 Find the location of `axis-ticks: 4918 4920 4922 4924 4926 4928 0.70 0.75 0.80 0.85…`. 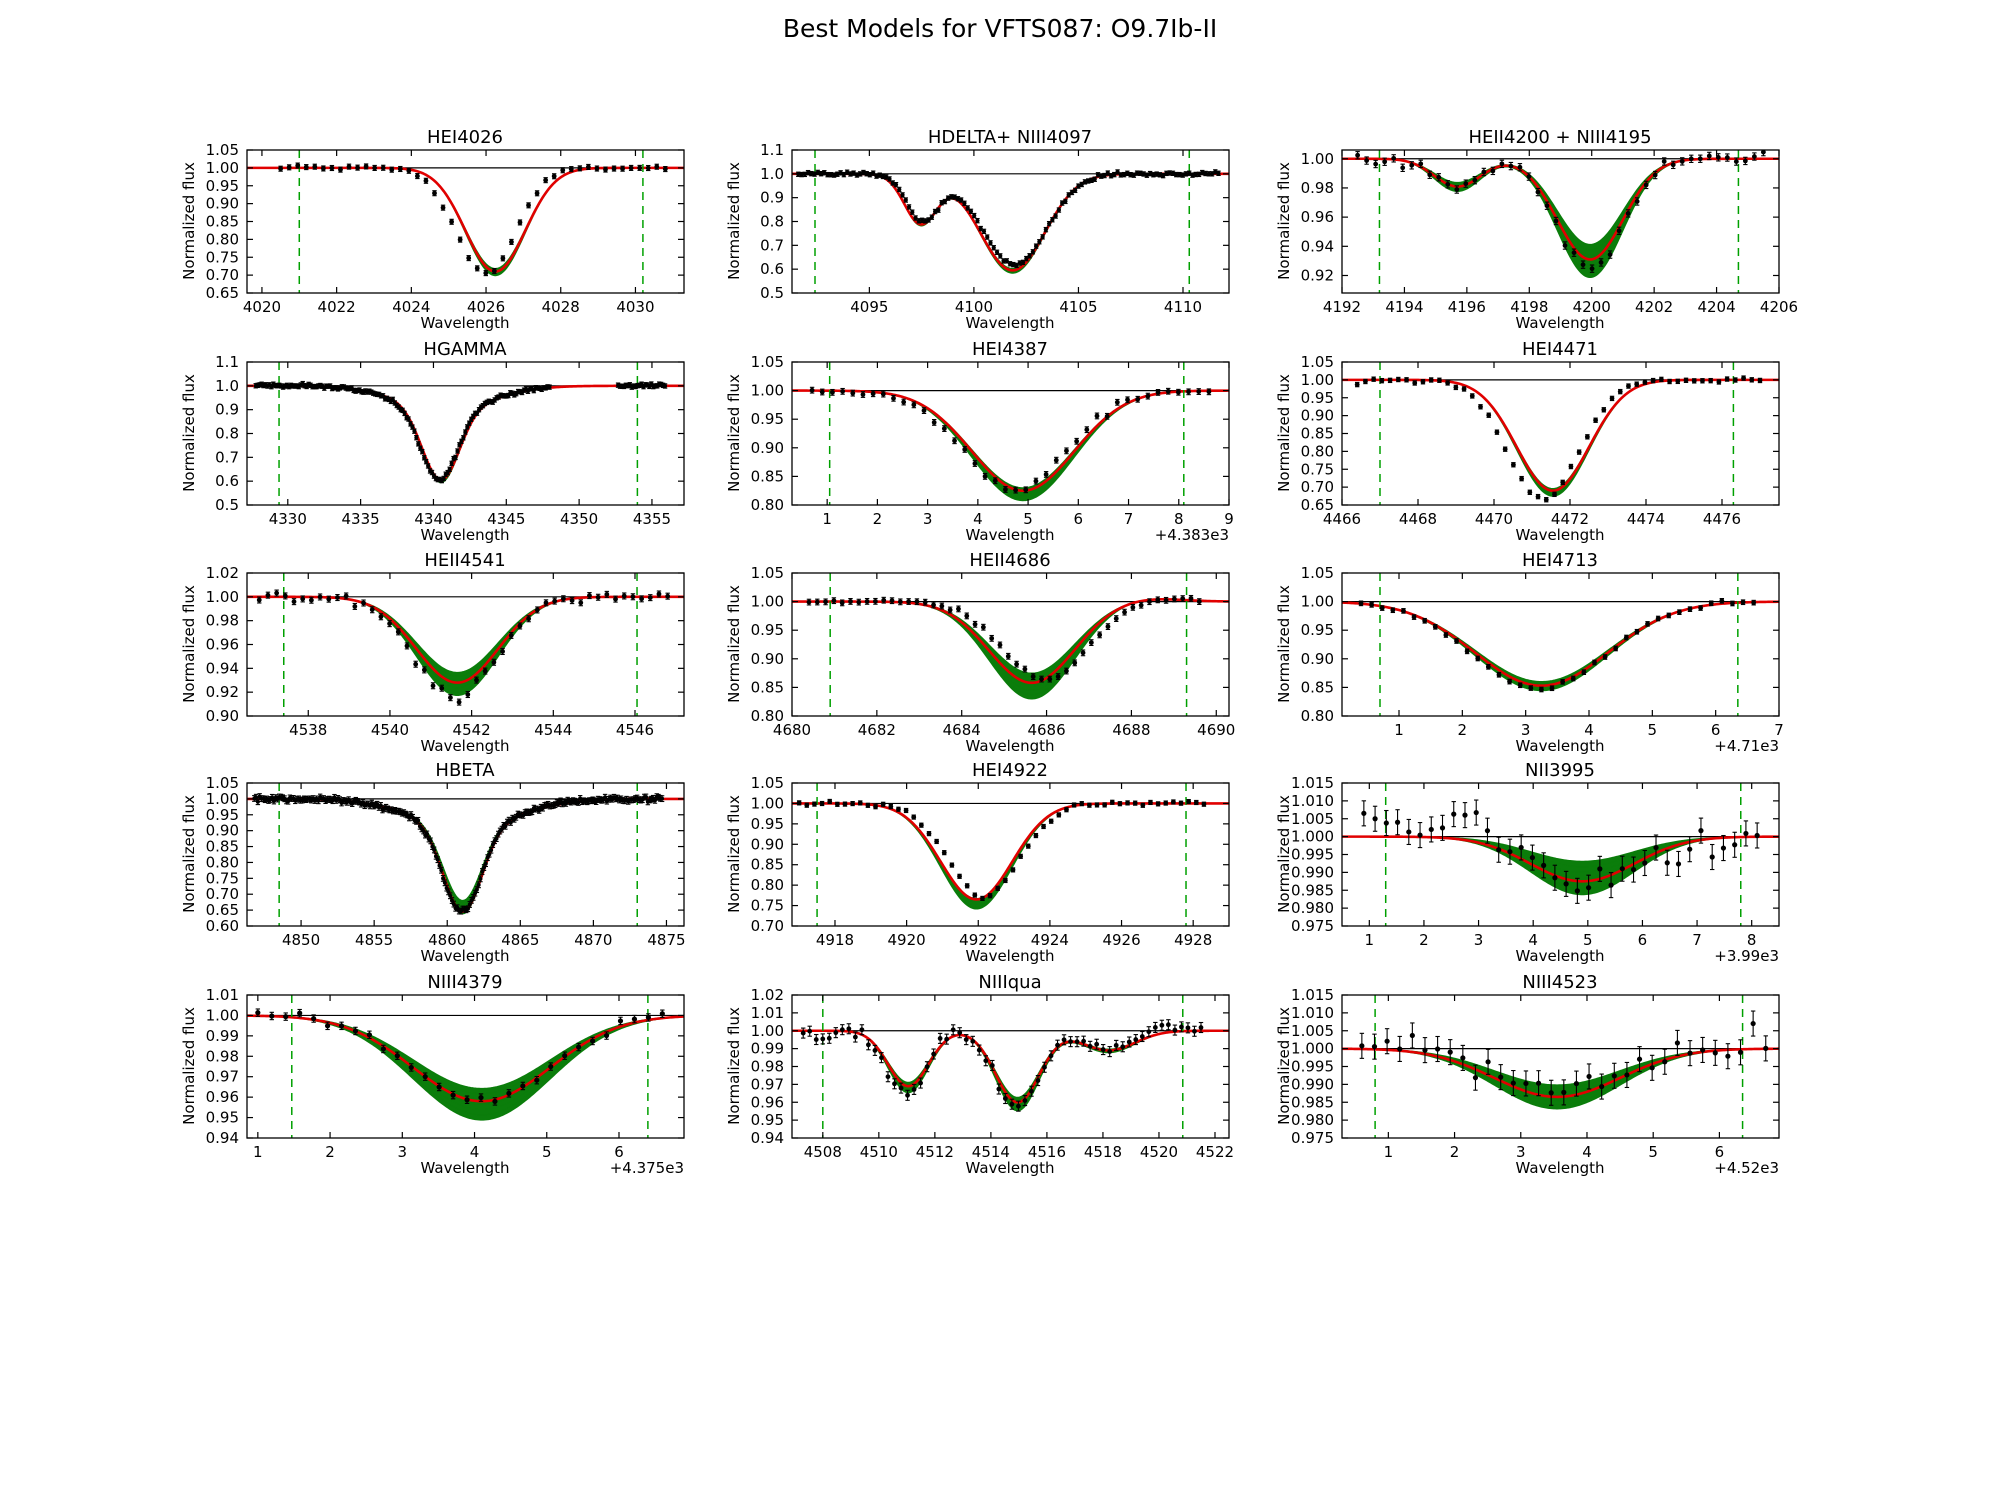

axis-ticks: 4918 4920 4922 4924 4926 4928 0.70 0.75 0.80 0.85… is located at coordinates (990, 861).